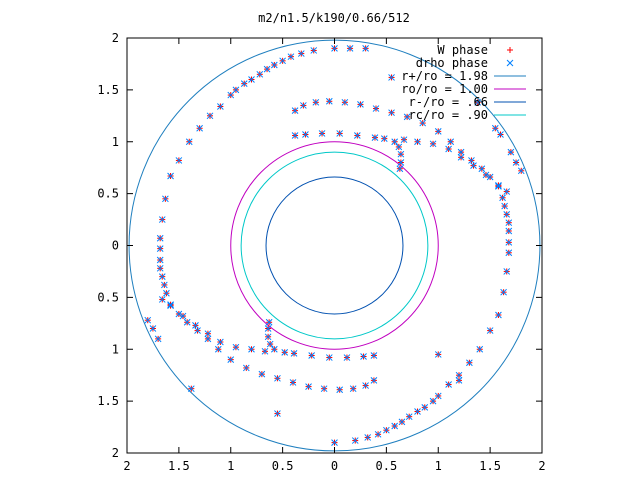 Image resolution: width=640 pixels, height=480 pixels. I want to click on legend-label-3: ro/ro = 1.00, so click(444, 89).